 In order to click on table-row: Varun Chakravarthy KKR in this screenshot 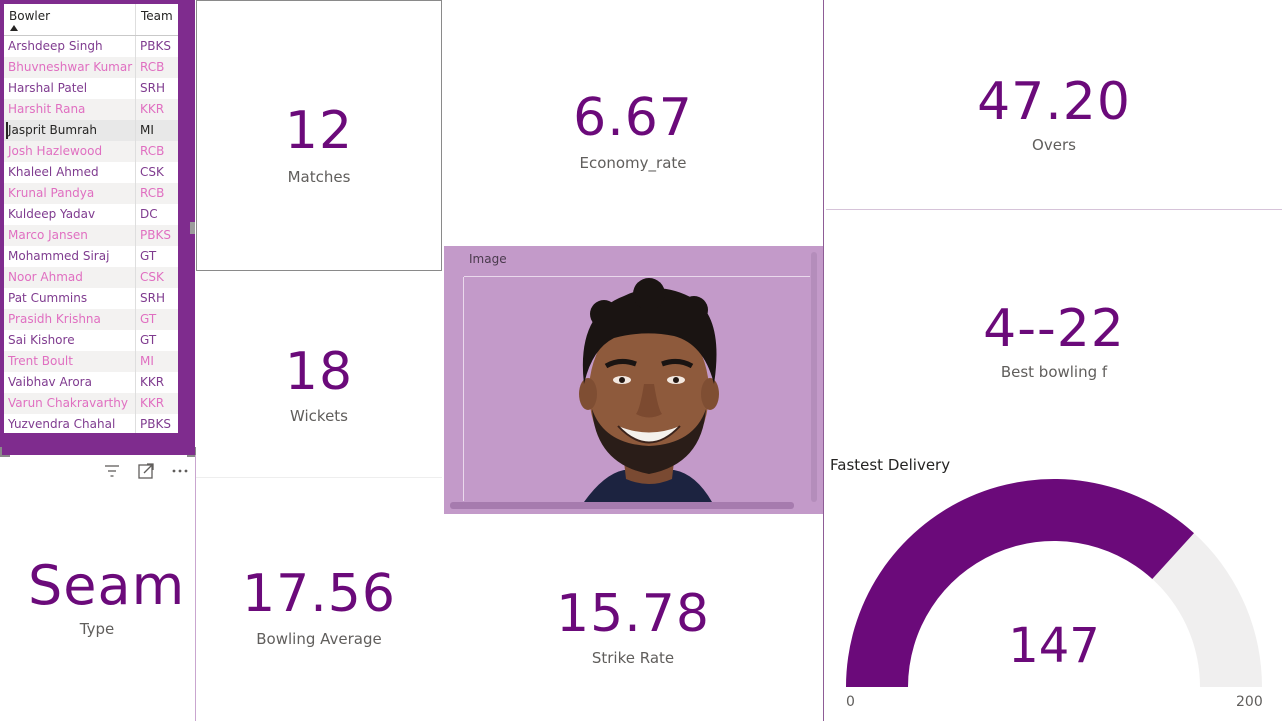, I will do `click(91, 403)`.